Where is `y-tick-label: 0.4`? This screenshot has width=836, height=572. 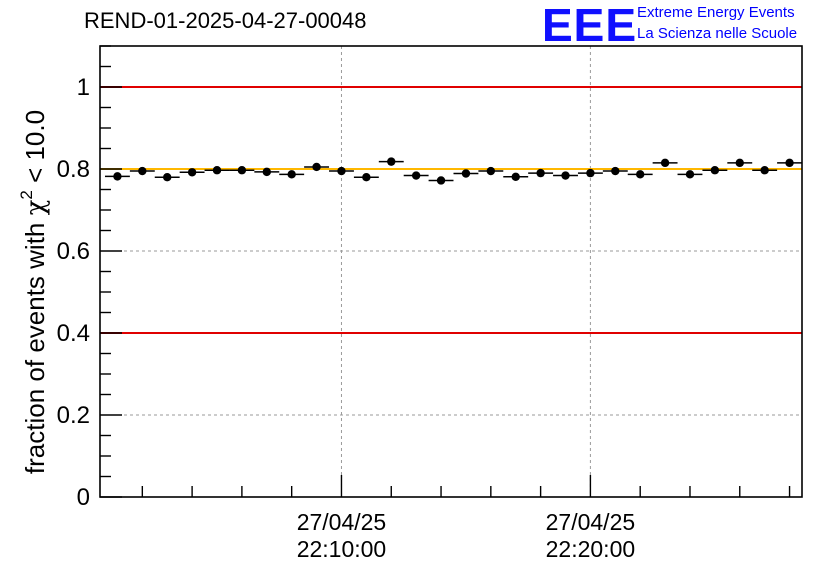
y-tick-label: 0.4 is located at coordinates (73, 333).